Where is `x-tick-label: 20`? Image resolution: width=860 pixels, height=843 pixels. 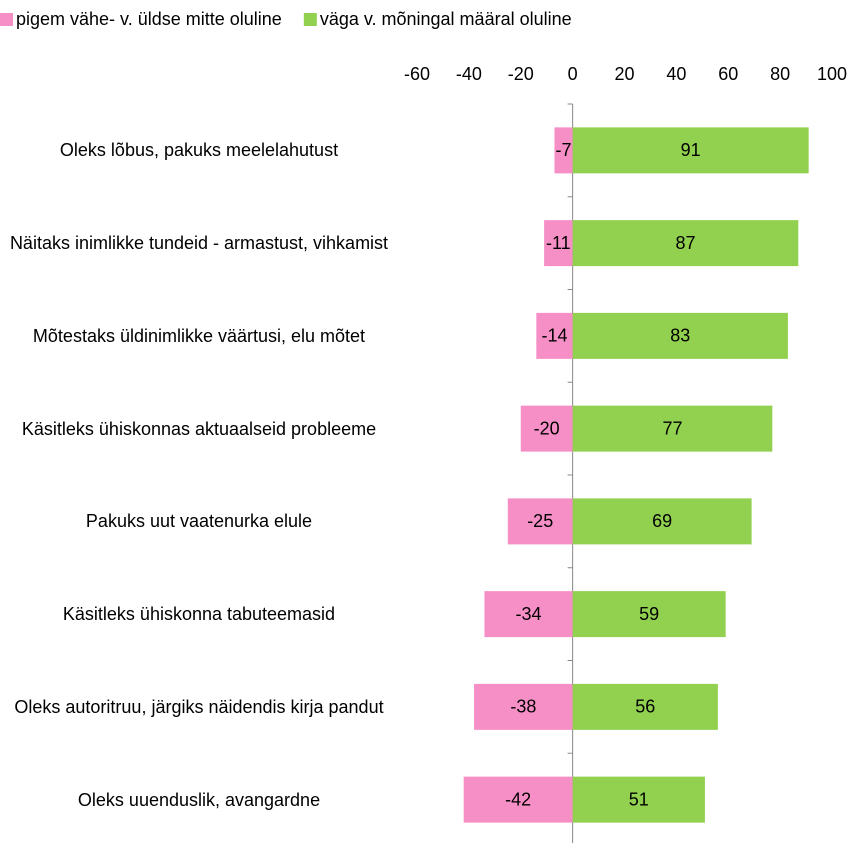 x-tick-label: 20 is located at coordinates (624, 74).